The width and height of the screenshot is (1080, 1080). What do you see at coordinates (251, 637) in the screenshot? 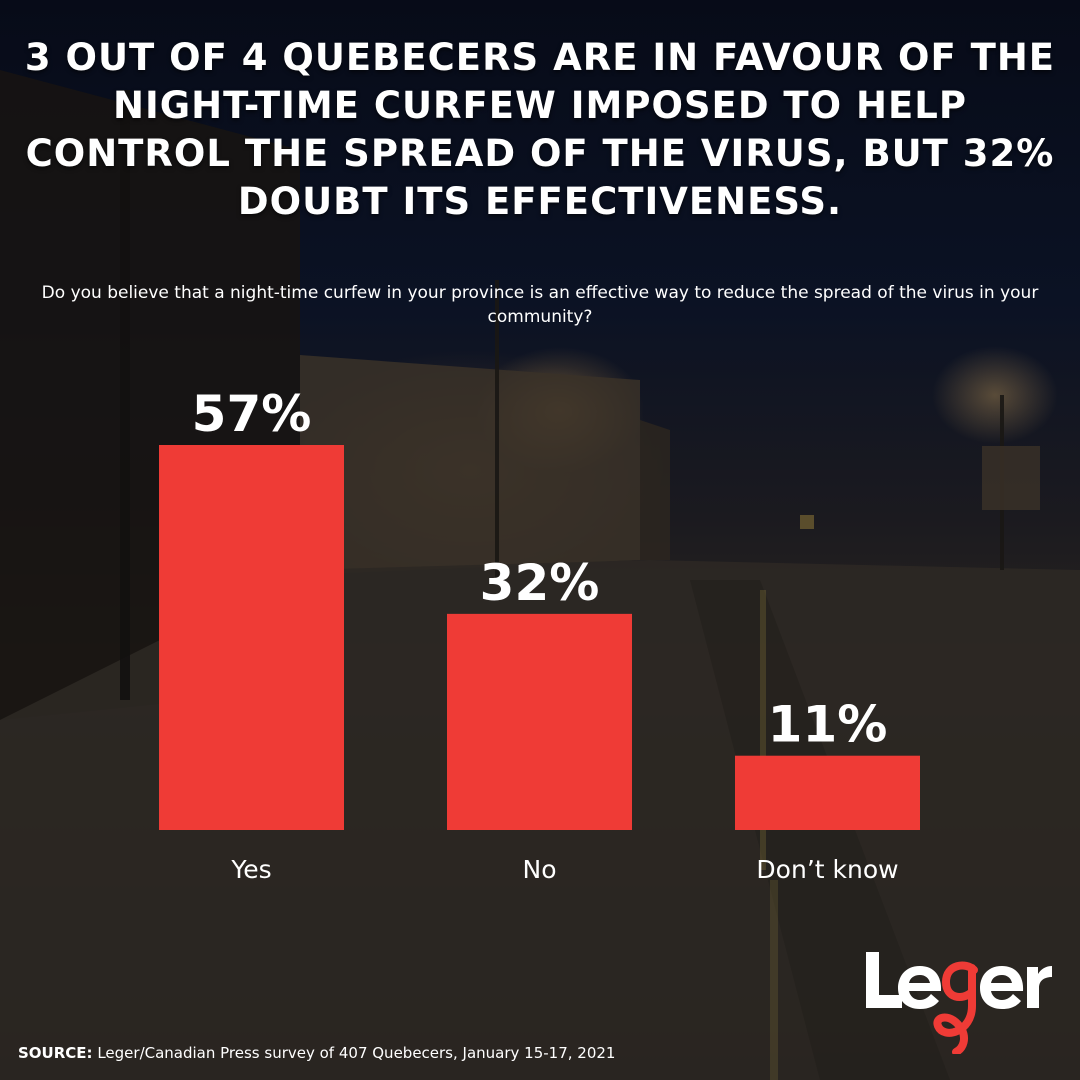
I see `bar-yes` at bounding box center [251, 637].